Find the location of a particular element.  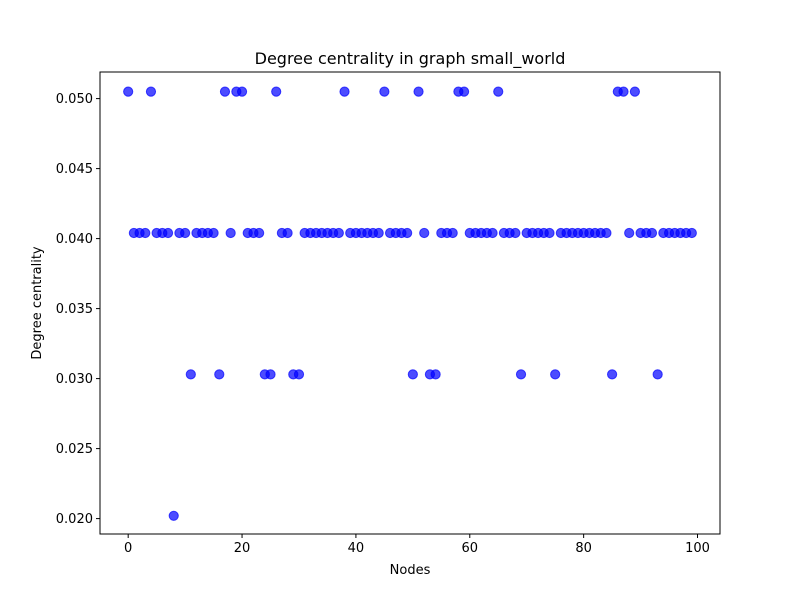

x-tick-label: 0 is located at coordinates (128, 548).